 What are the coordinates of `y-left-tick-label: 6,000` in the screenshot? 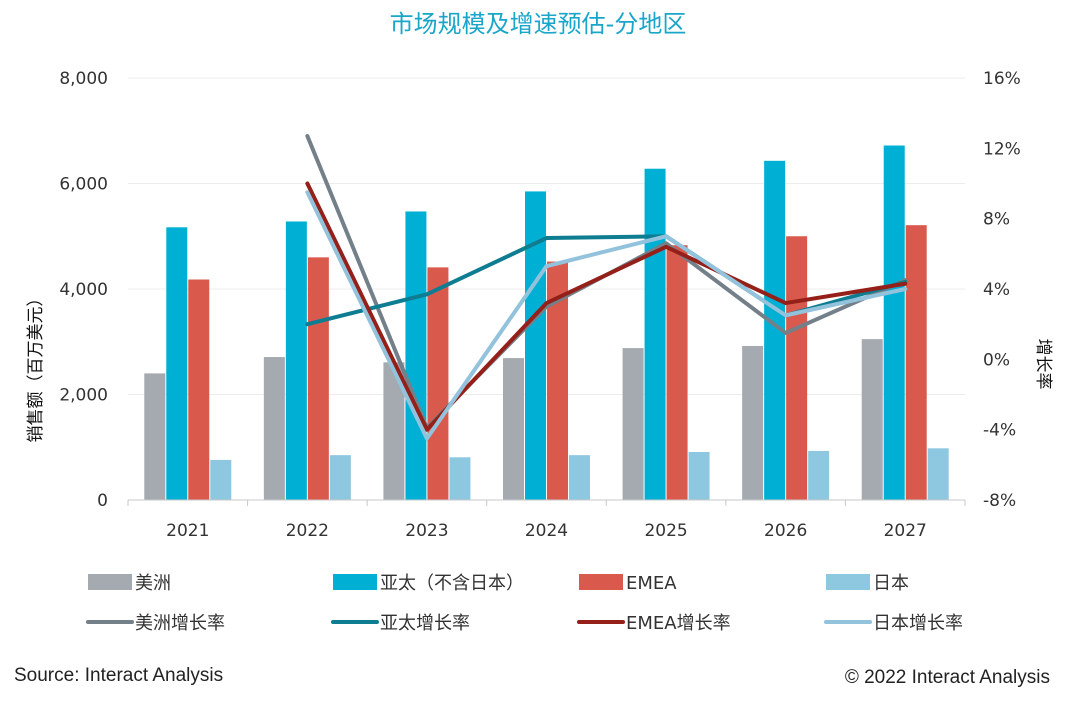 It's located at (83, 185).